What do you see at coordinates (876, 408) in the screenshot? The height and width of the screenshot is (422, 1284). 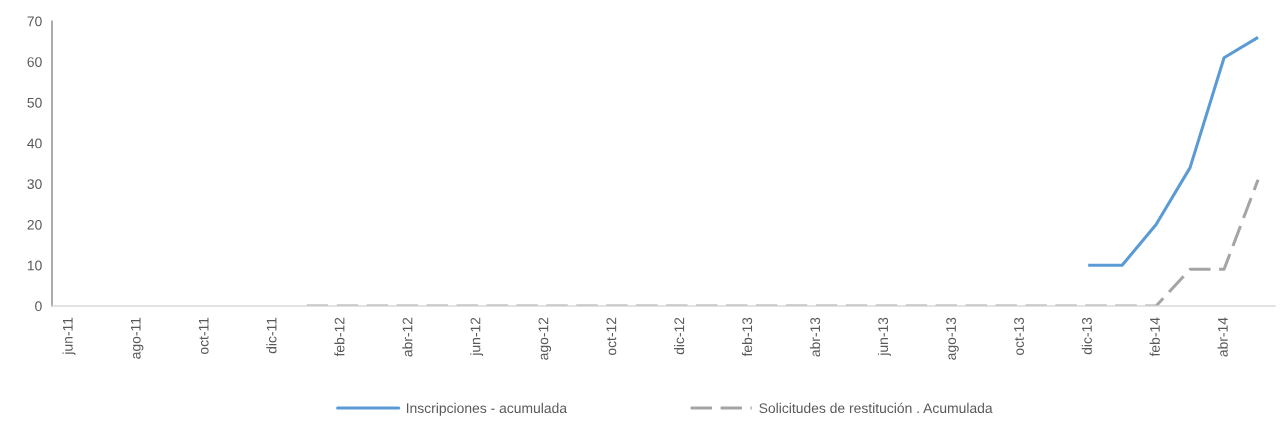 I see `legend-label: Solicitudes de restitución . Acumulada` at bounding box center [876, 408].